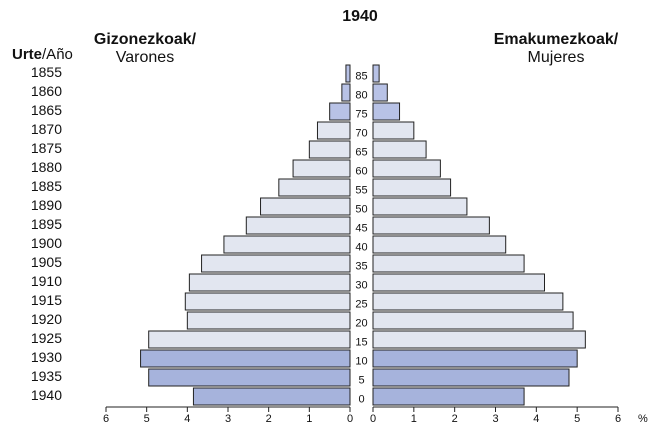 Image resolution: width=663 pixels, height=427 pixels. Describe the element at coordinates (46, 167) in the screenshot. I see `year-label: 1880` at that location.